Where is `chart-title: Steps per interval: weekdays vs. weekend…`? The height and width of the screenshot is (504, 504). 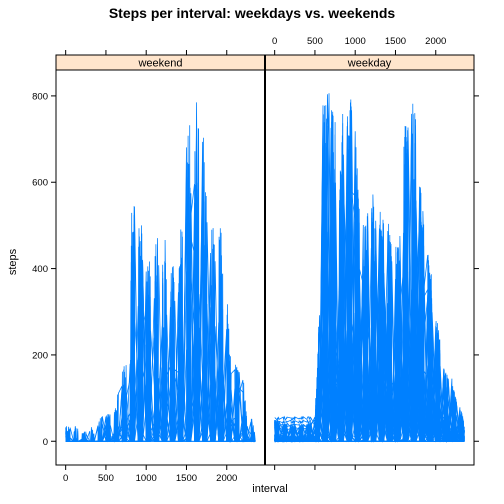 chart-title: Steps per interval: weekdays vs. weekend… is located at coordinates (252, 13).